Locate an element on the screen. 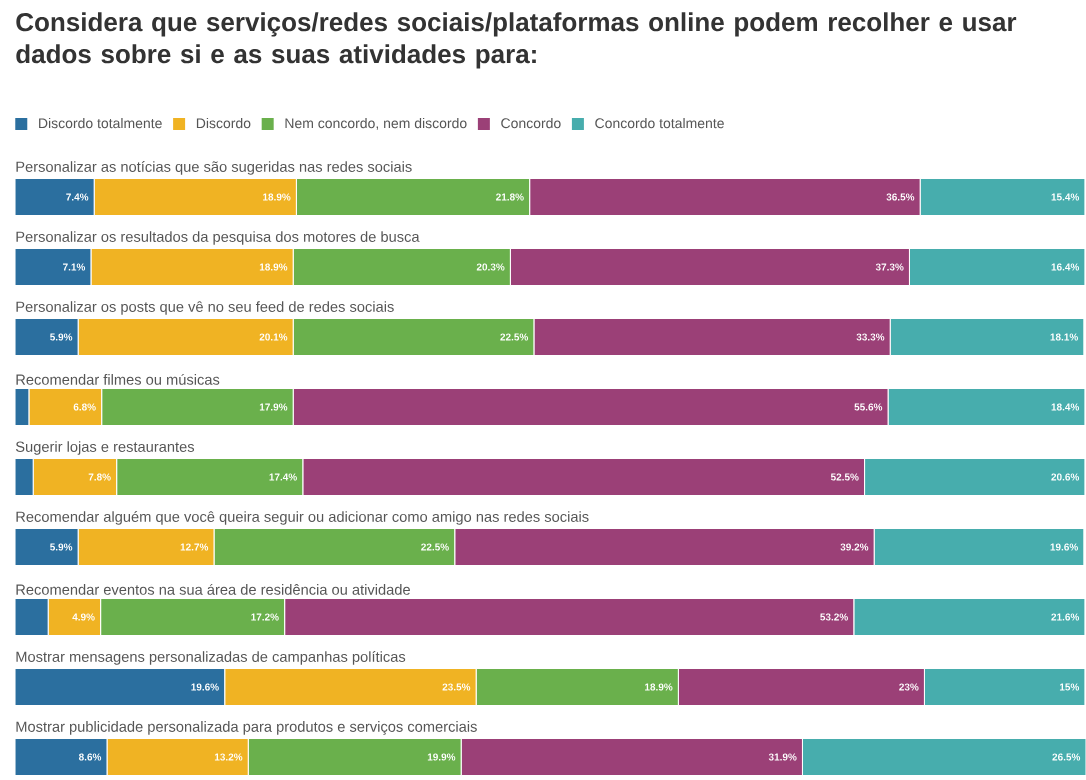  data-label: 52.5% is located at coordinates (844, 477).